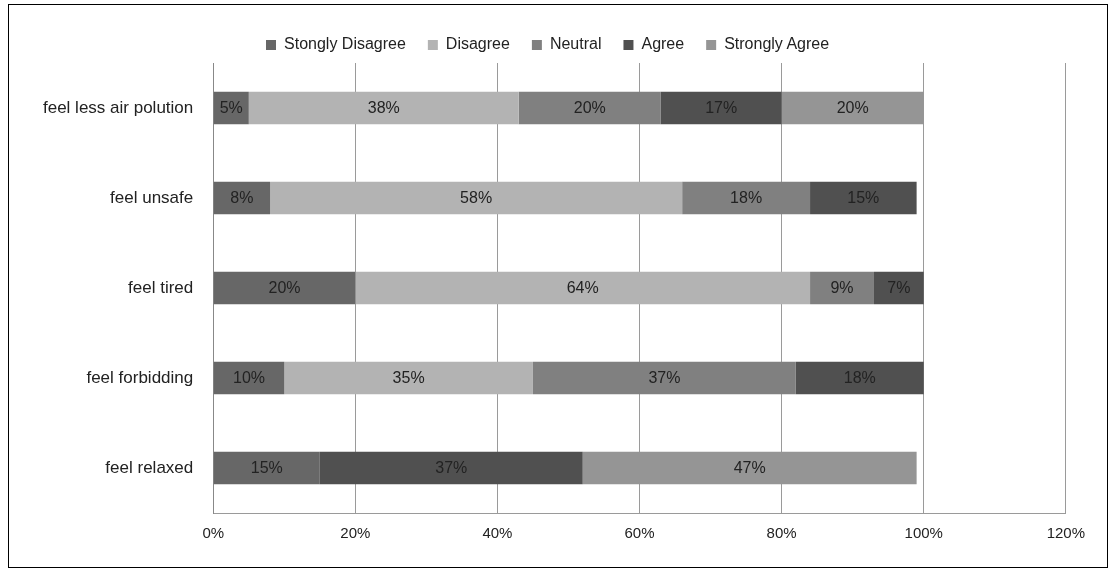  I want to click on data-label: 10%, so click(249, 378).